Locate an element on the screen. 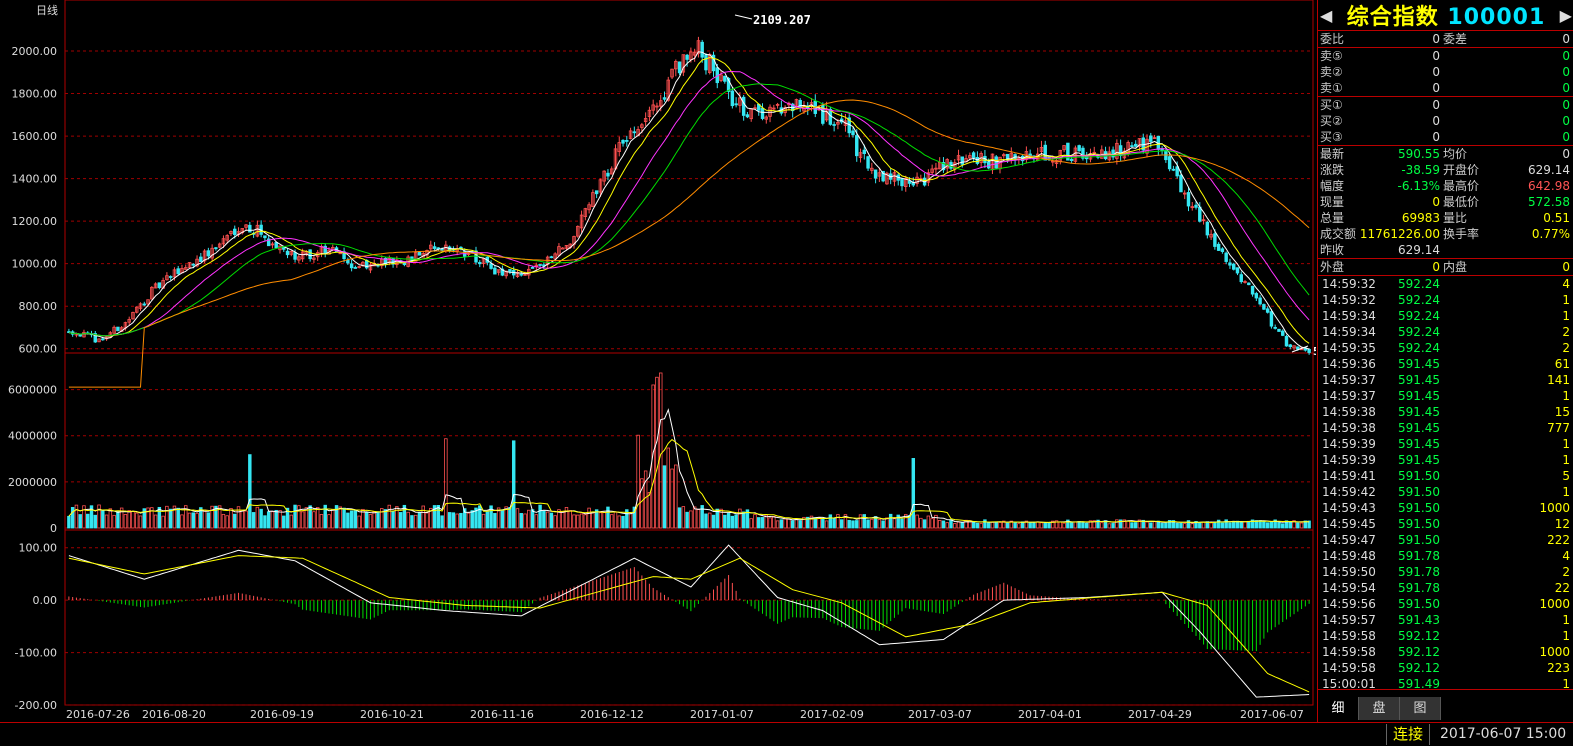 The width and height of the screenshot is (1573, 746). tick-trade-row: 14:59:43 591.50 1000 is located at coordinates (1445, 508).